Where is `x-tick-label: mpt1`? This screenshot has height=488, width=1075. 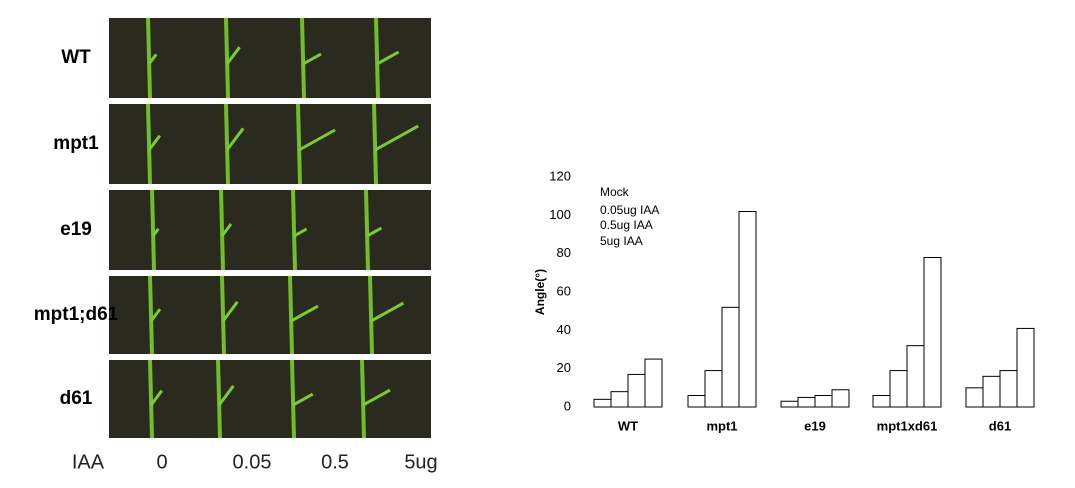
x-tick-label: mpt1 is located at coordinates (721, 425).